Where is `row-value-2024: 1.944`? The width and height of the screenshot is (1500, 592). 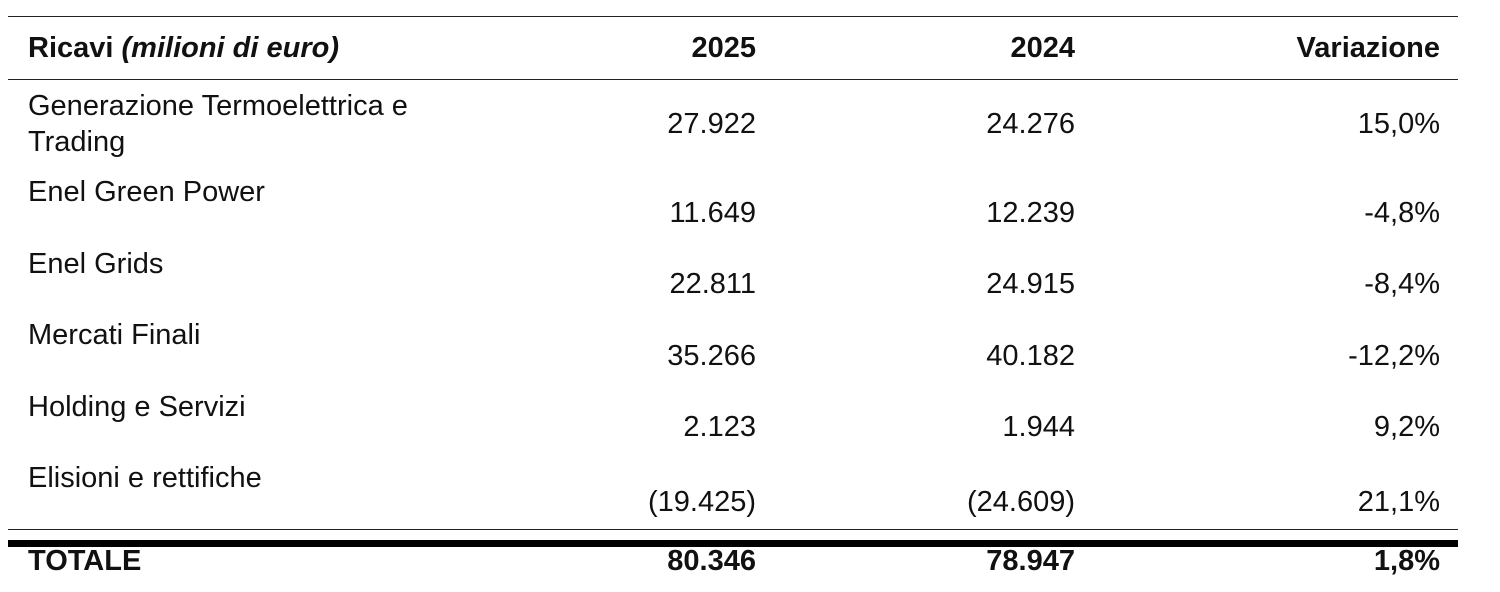
row-value-2024: 1.944 is located at coordinates (928, 419).